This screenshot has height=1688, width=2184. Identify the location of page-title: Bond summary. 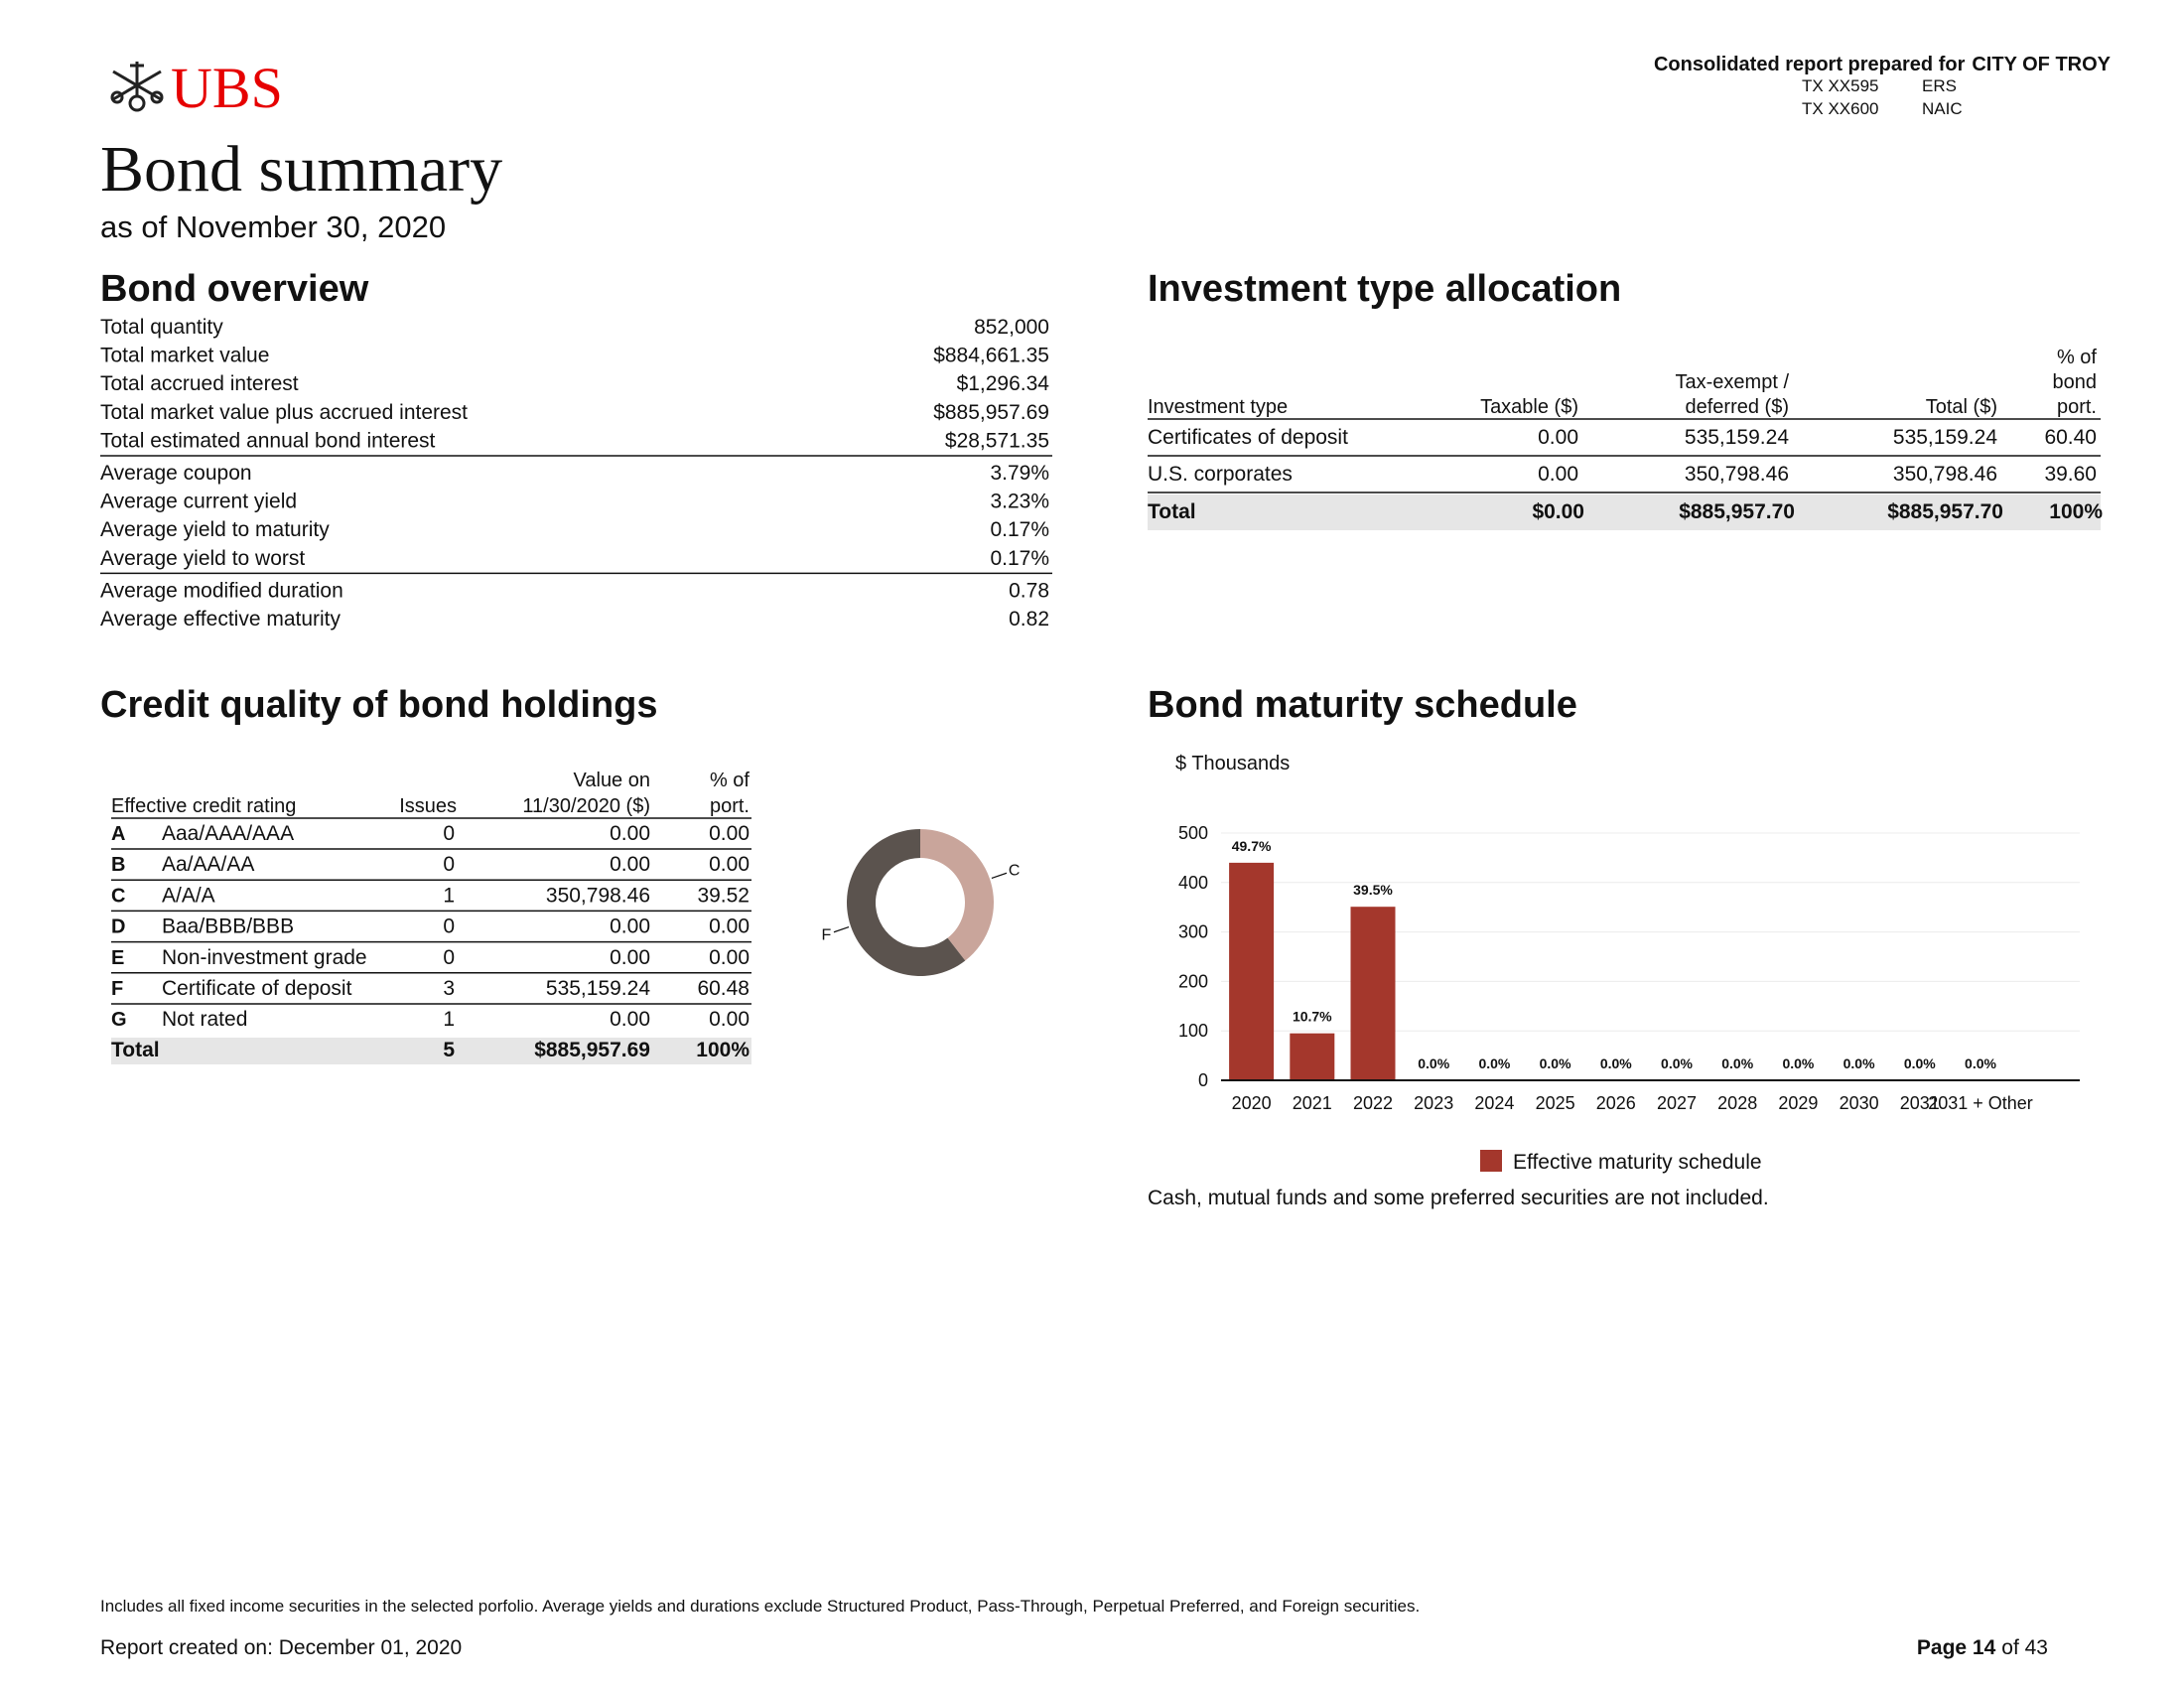
(301, 169).